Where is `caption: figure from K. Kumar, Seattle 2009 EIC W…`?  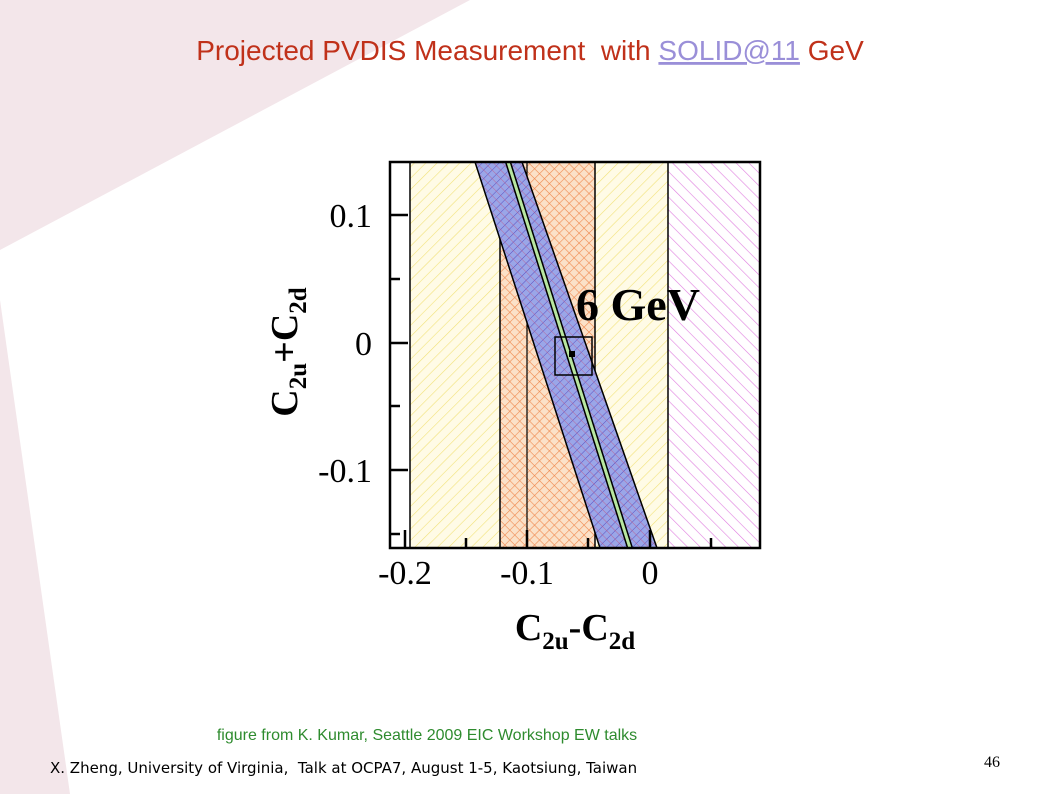 caption: figure from K. Kumar, Seattle 2009 EIC W… is located at coordinates (427, 735).